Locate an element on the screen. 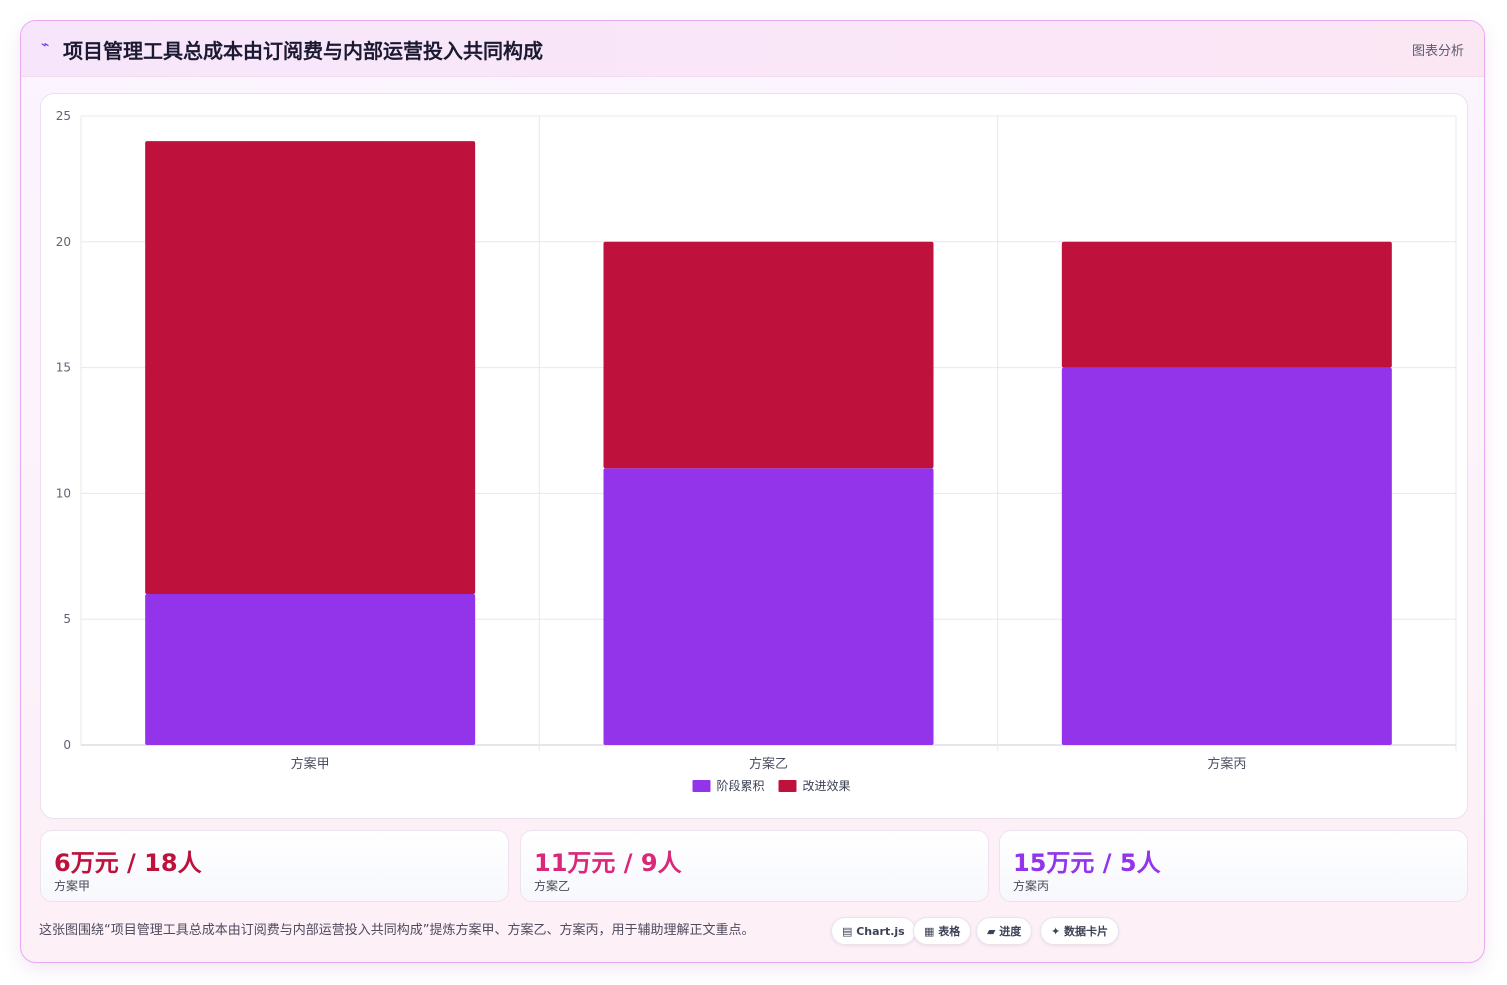  y-tick-label: 10 is located at coordinates (63, 493).